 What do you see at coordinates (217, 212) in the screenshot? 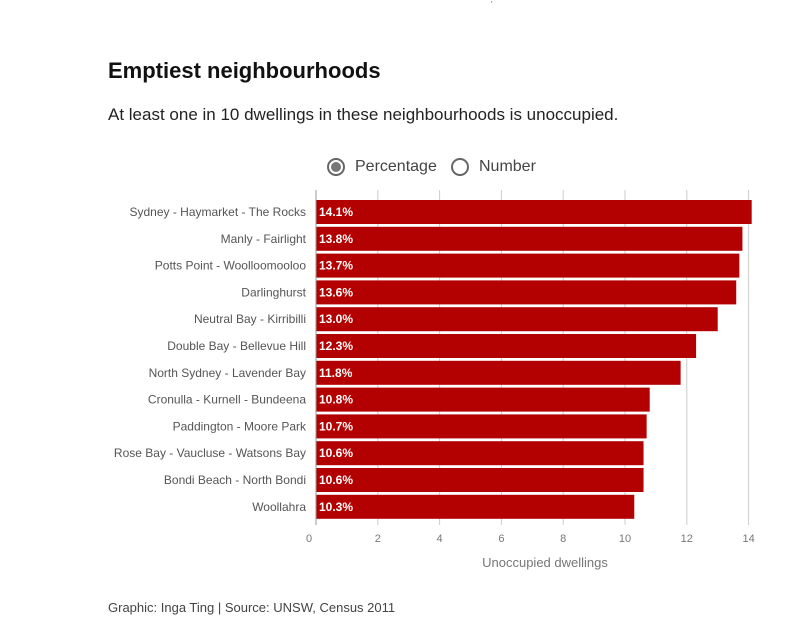
I see `category-label: Sydney - Haymarket - The Rocks` at bounding box center [217, 212].